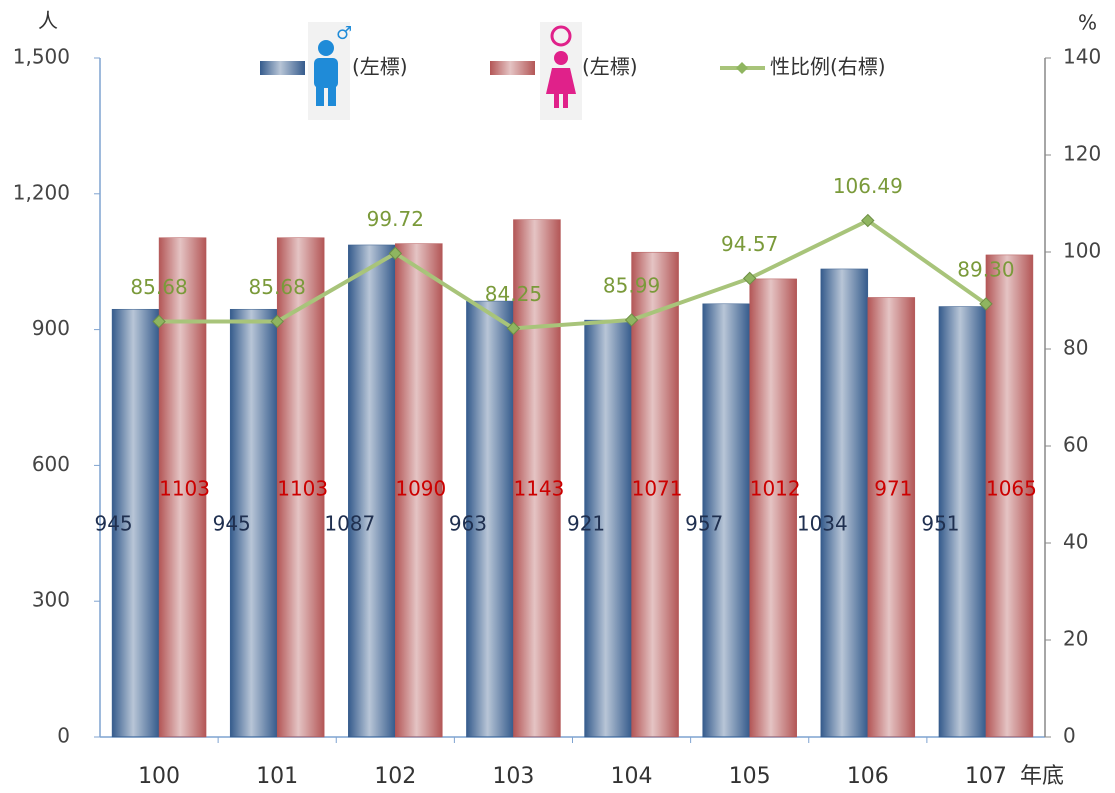 Image resolution: width=1115 pixels, height=793 pixels. What do you see at coordinates (513, 294) in the screenshot?
I see `line-value-label: 84.25` at bounding box center [513, 294].